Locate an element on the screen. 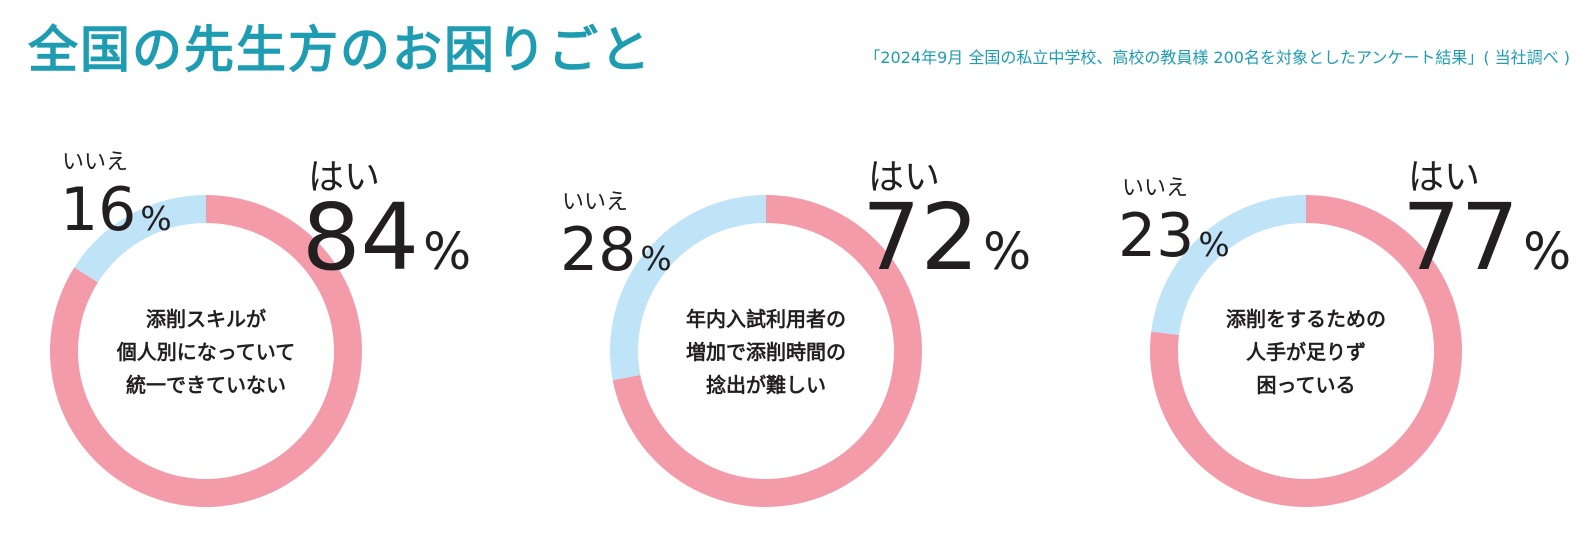 Image resolution: width=1596 pixels, height=539 pixels. yes-value: 77% is located at coordinates (1486, 238).